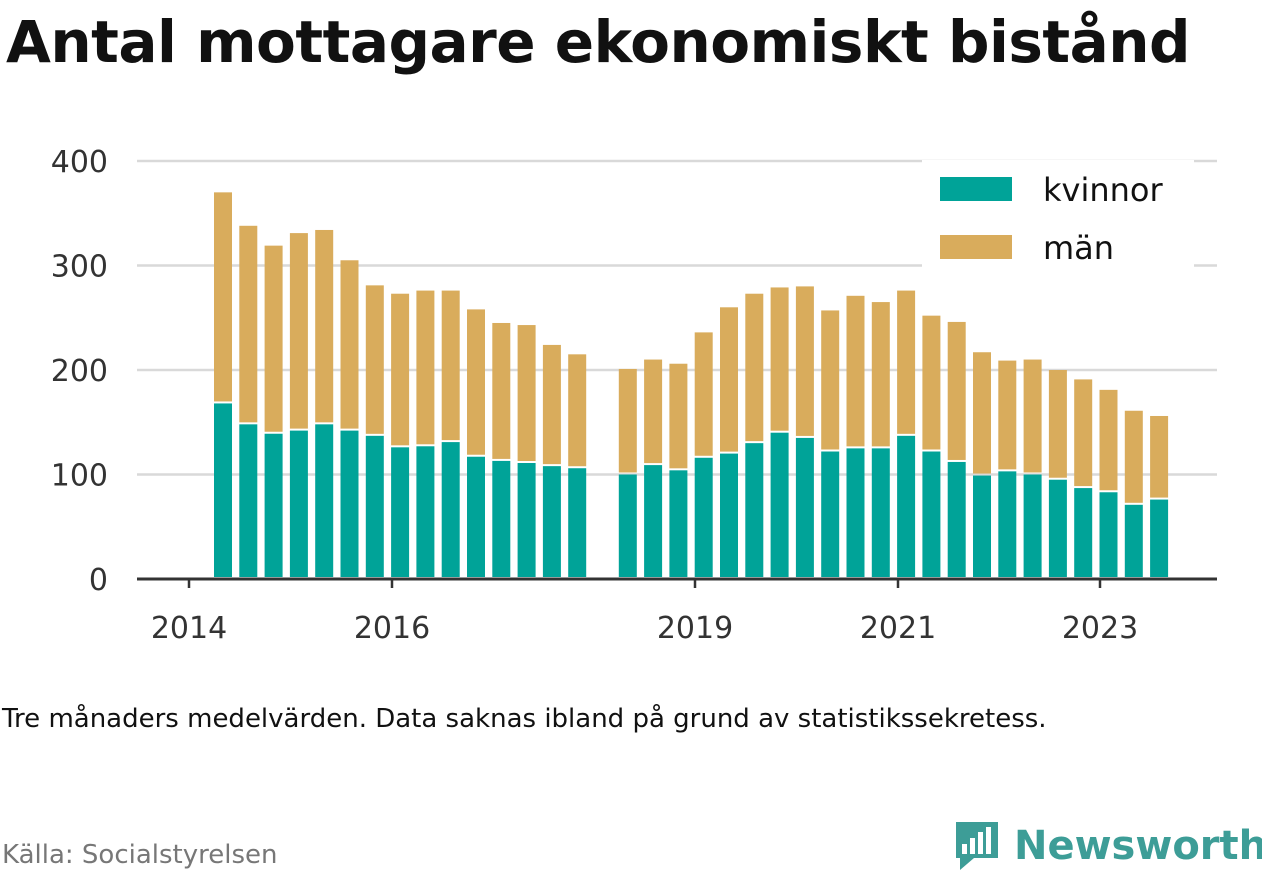 This screenshot has height=879, width=1262. I want to click on newsworthy-logo-icon, so click(977, 846).